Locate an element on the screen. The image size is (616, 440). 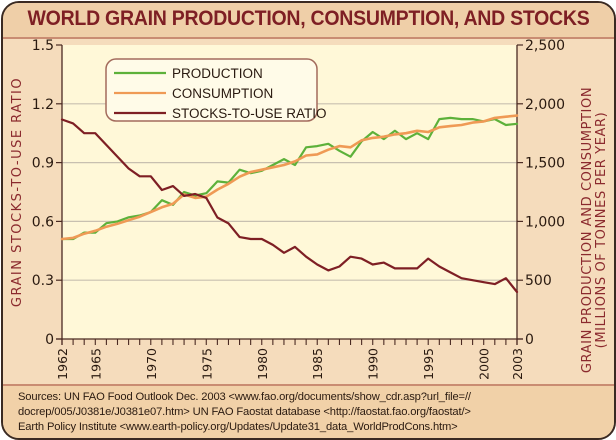
y-left-tick-label: 1.2 is located at coordinates (43, 105).